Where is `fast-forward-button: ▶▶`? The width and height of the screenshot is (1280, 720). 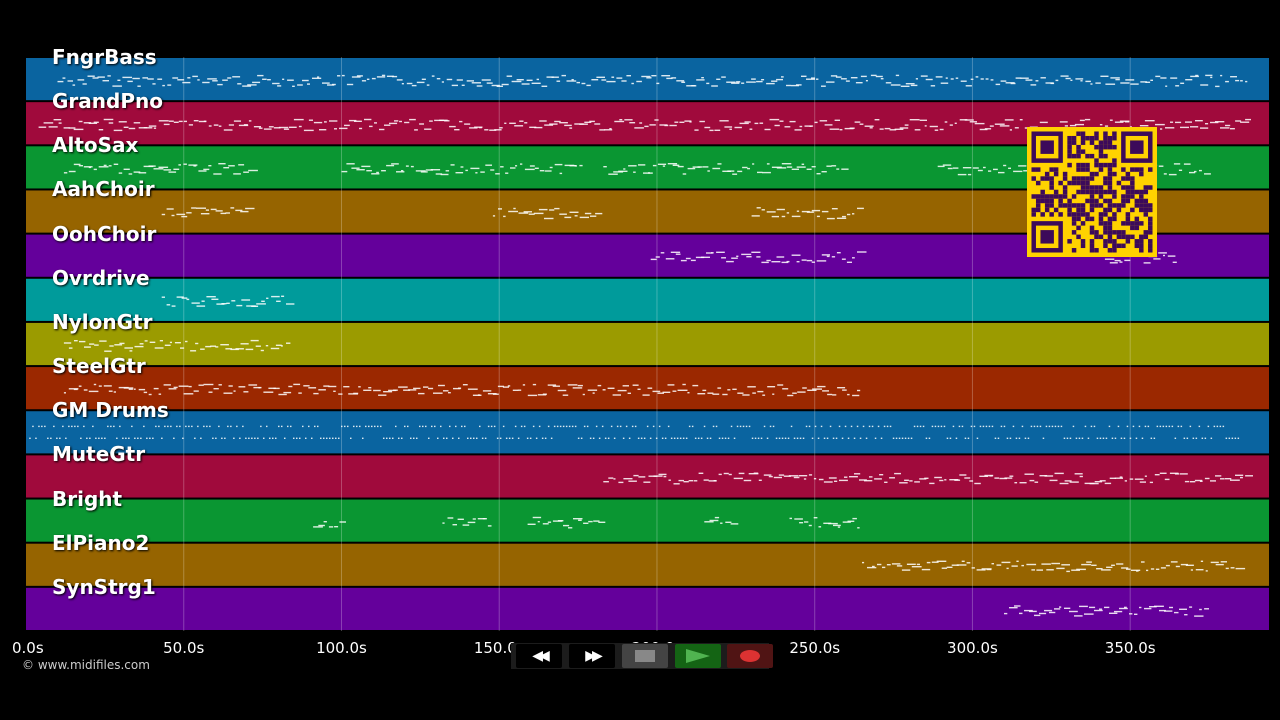
fast-forward-button: ▶▶ is located at coordinates (592, 656).